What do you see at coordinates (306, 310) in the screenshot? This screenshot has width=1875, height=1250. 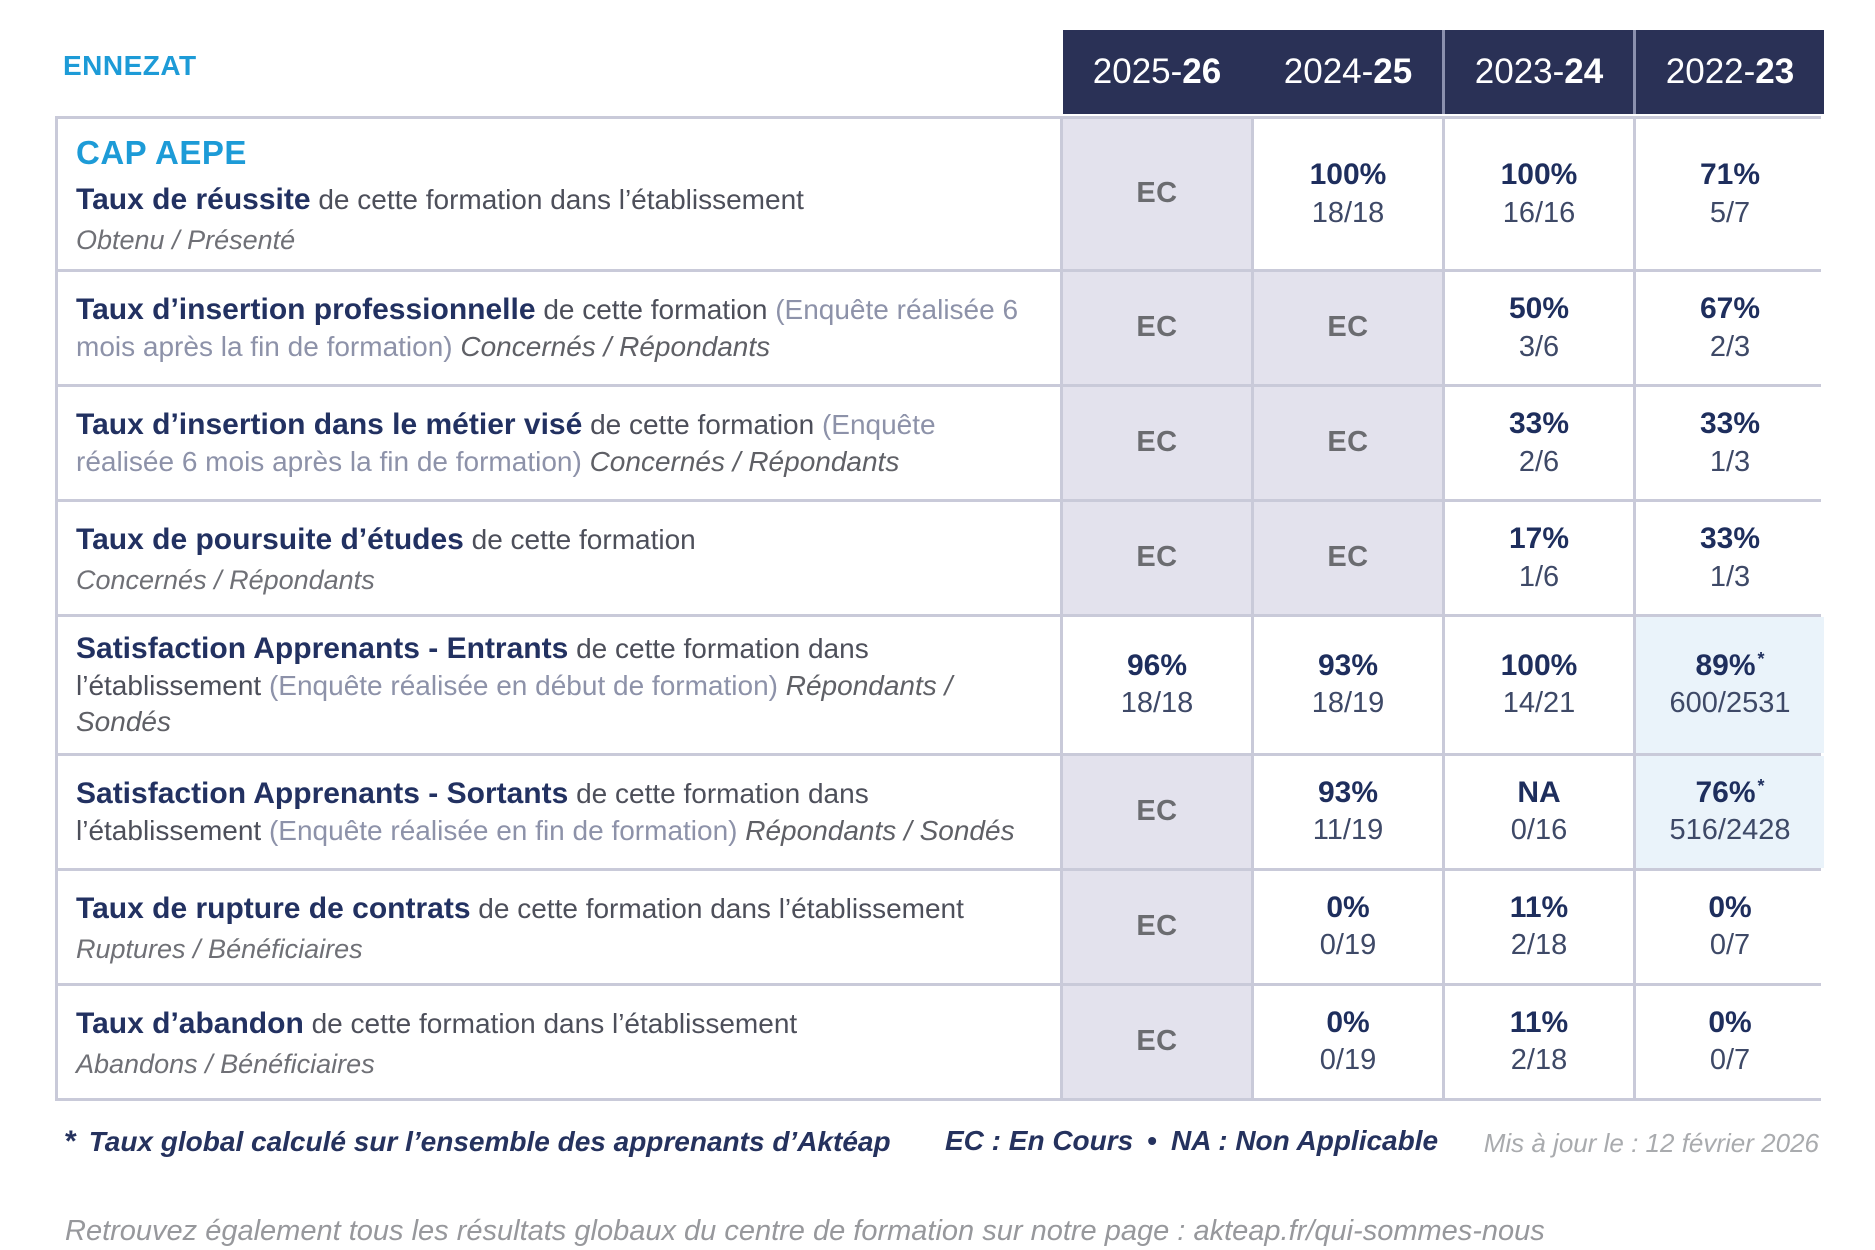 I see `row-title: Taux d’insertion professionnelle` at bounding box center [306, 310].